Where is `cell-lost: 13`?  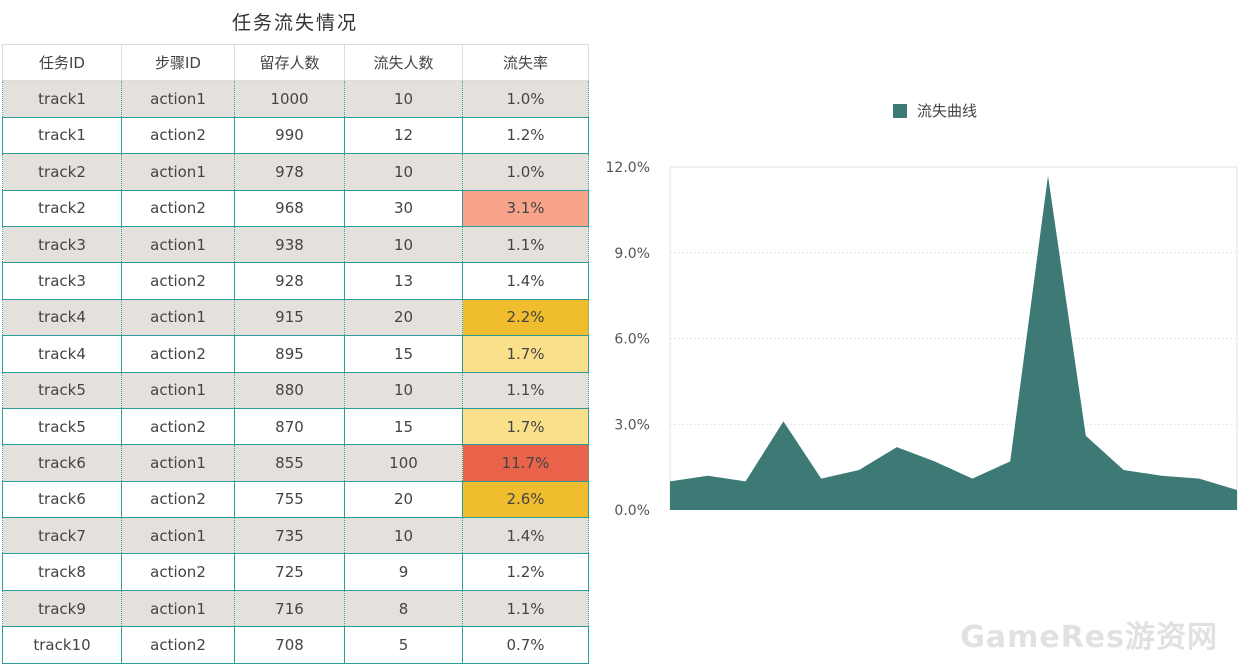
cell-lost: 13 is located at coordinates (403, 281).